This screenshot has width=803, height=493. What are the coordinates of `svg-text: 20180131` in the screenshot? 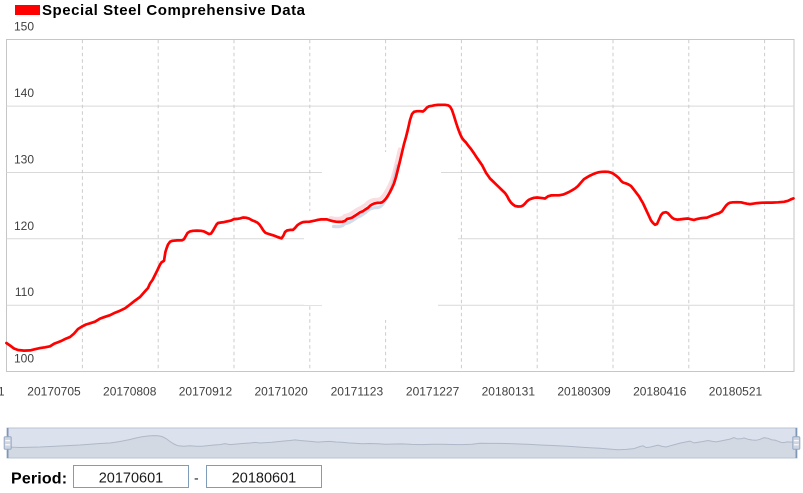 It's located at (509, 392).